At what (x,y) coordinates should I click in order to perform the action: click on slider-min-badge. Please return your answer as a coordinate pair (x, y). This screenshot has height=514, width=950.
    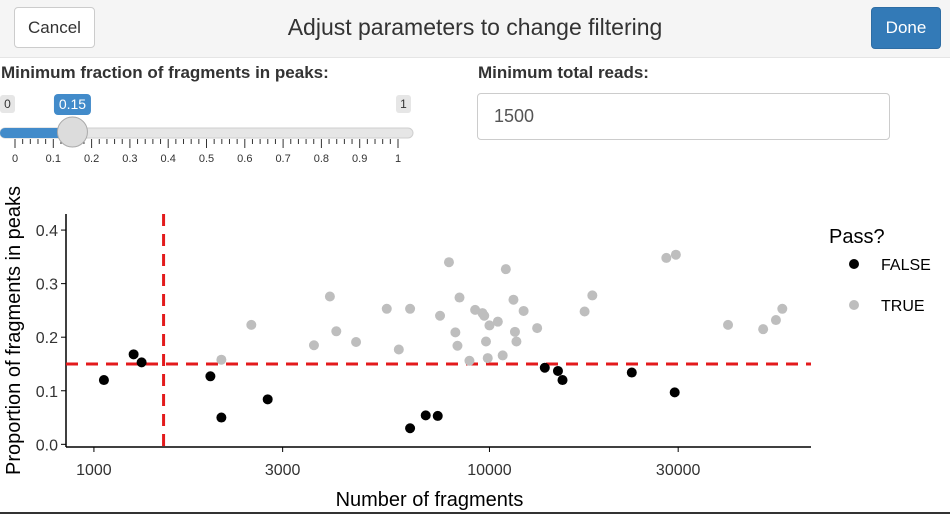
    Looking at the image, I should click on (7, 104).